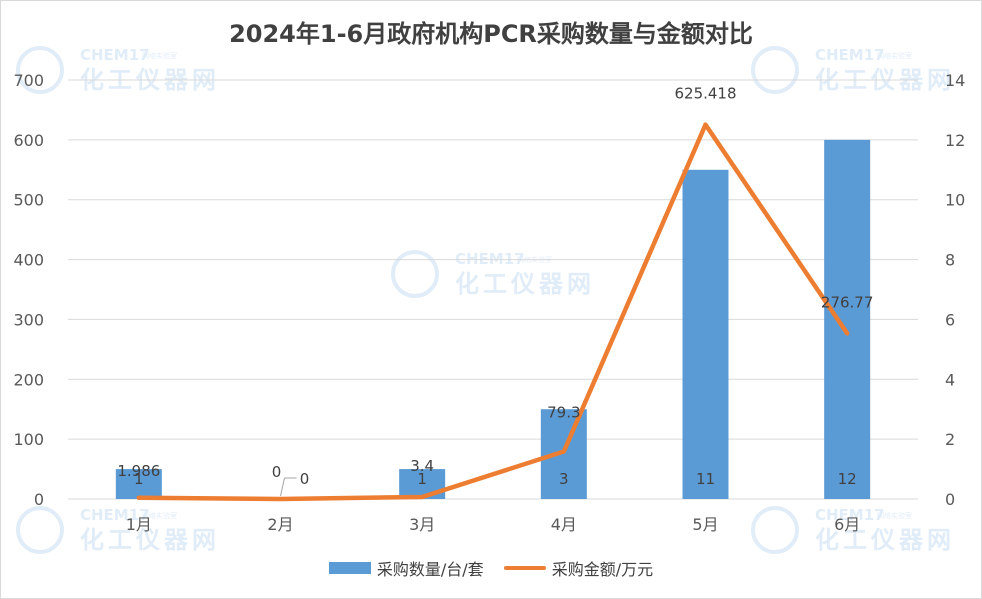  I want to click on legend-label-quantity: 采购数量/台/套, so click(430, 569).